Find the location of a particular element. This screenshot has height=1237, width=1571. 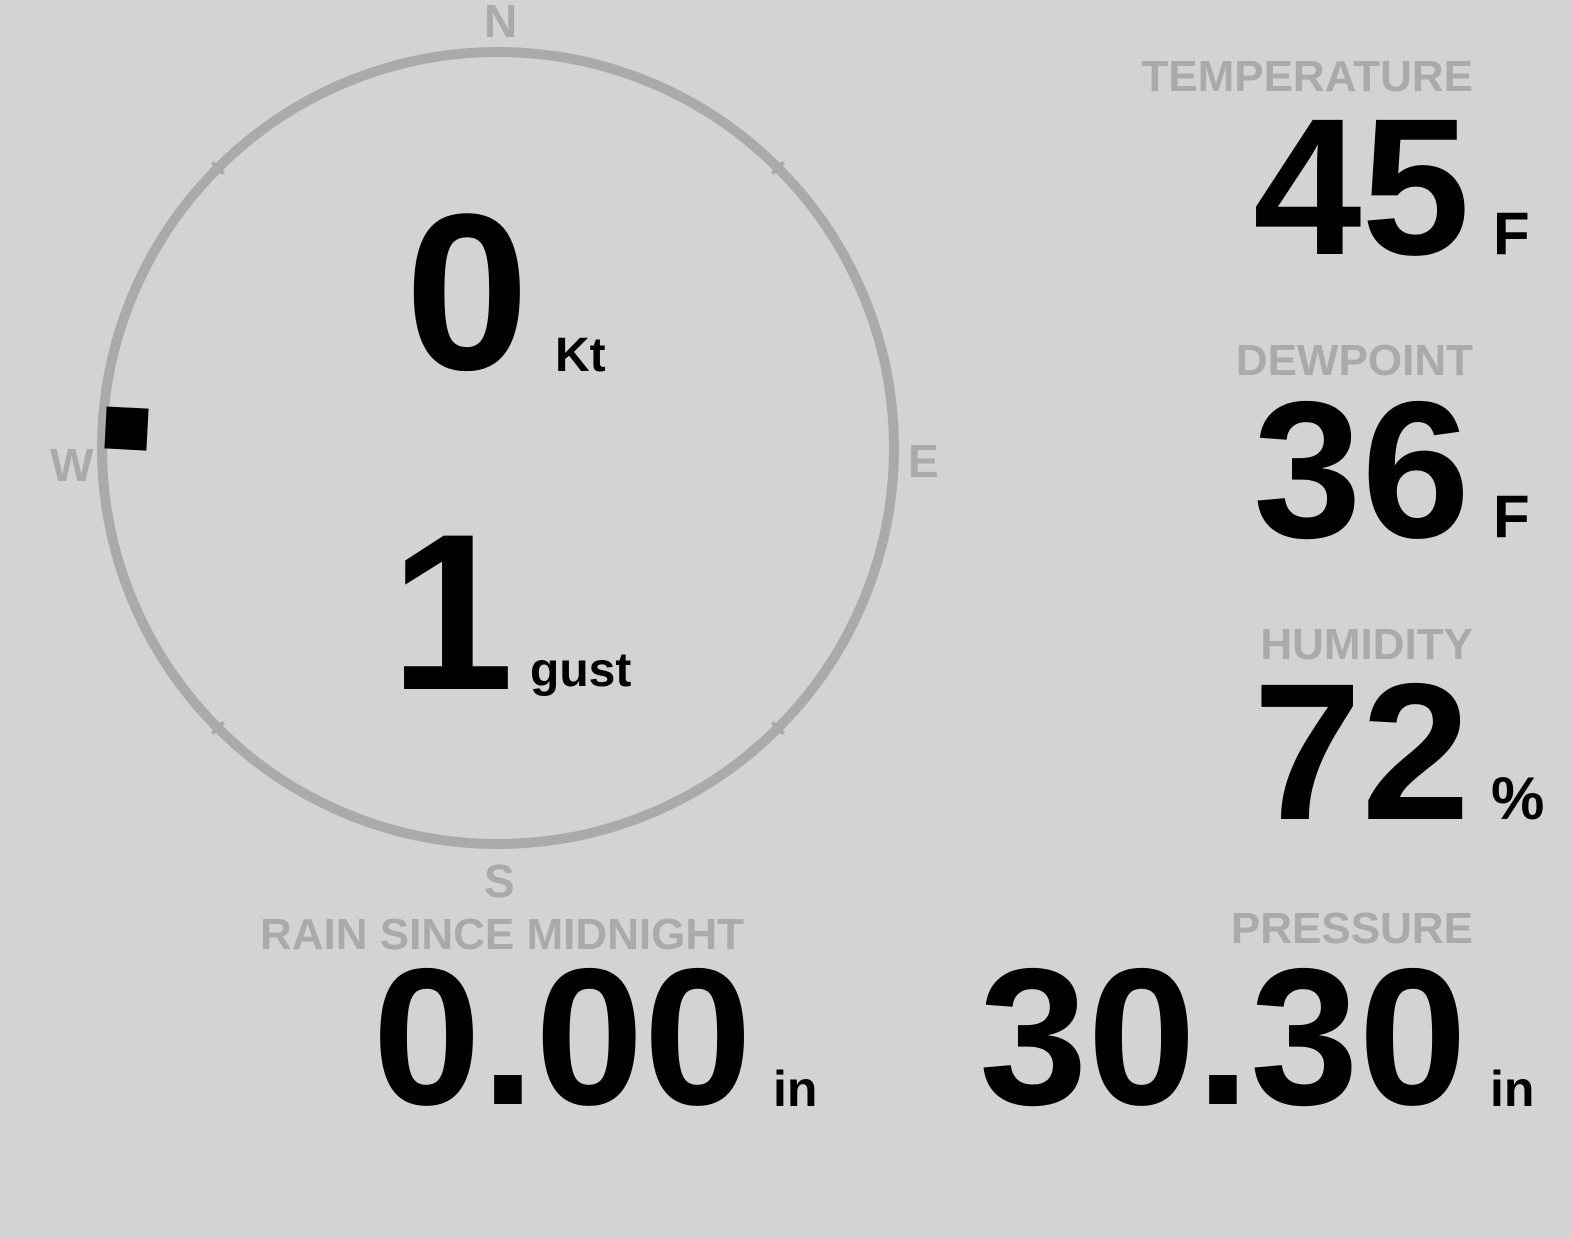

dewpoint-unit: F is located at coordinates (1511, 516).